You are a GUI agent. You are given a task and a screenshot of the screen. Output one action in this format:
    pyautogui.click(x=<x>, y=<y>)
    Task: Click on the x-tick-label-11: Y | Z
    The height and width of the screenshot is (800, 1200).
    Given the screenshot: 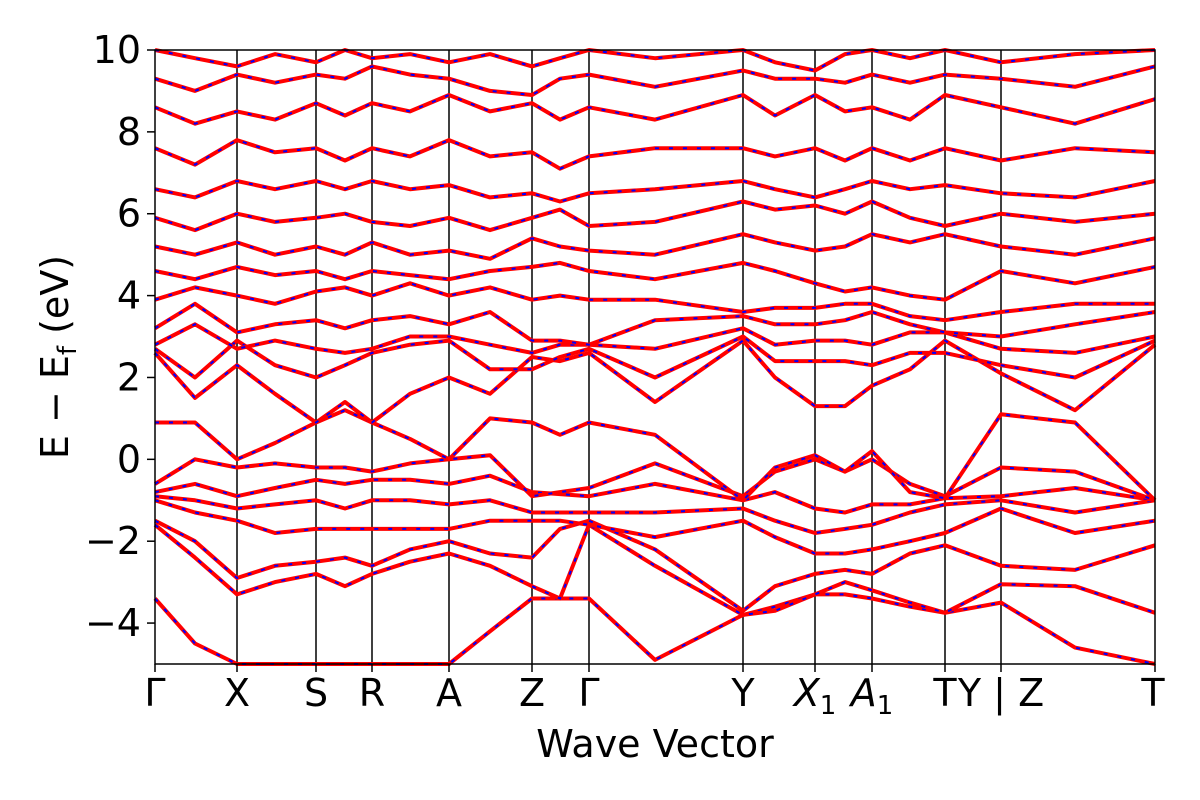 What is the action you would take?
    pyautogui.click(x=1000, y=693)
    